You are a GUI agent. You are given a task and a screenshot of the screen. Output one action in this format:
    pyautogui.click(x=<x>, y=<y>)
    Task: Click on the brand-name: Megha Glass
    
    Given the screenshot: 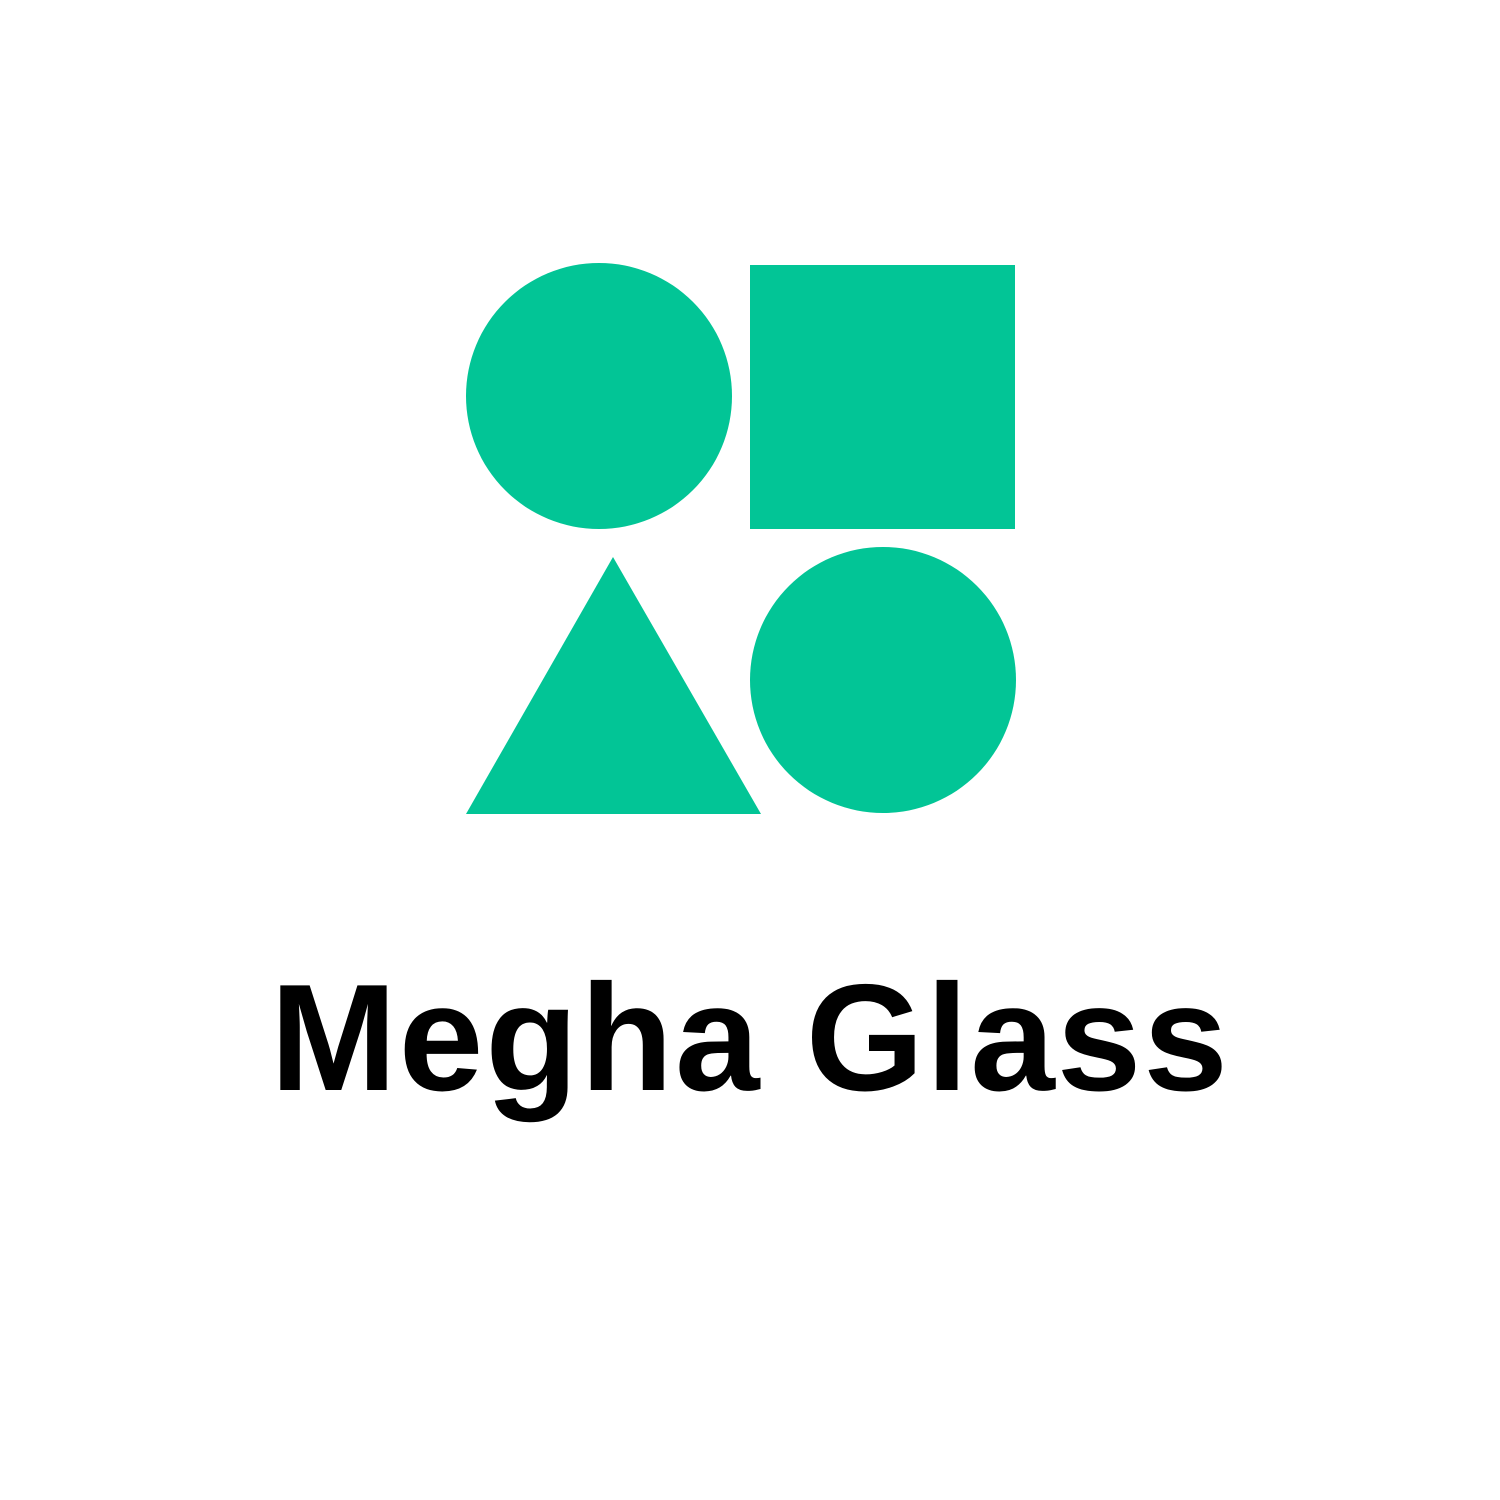 What is the action you would take?
    pyautogui.click(x=750, y=1038)
    